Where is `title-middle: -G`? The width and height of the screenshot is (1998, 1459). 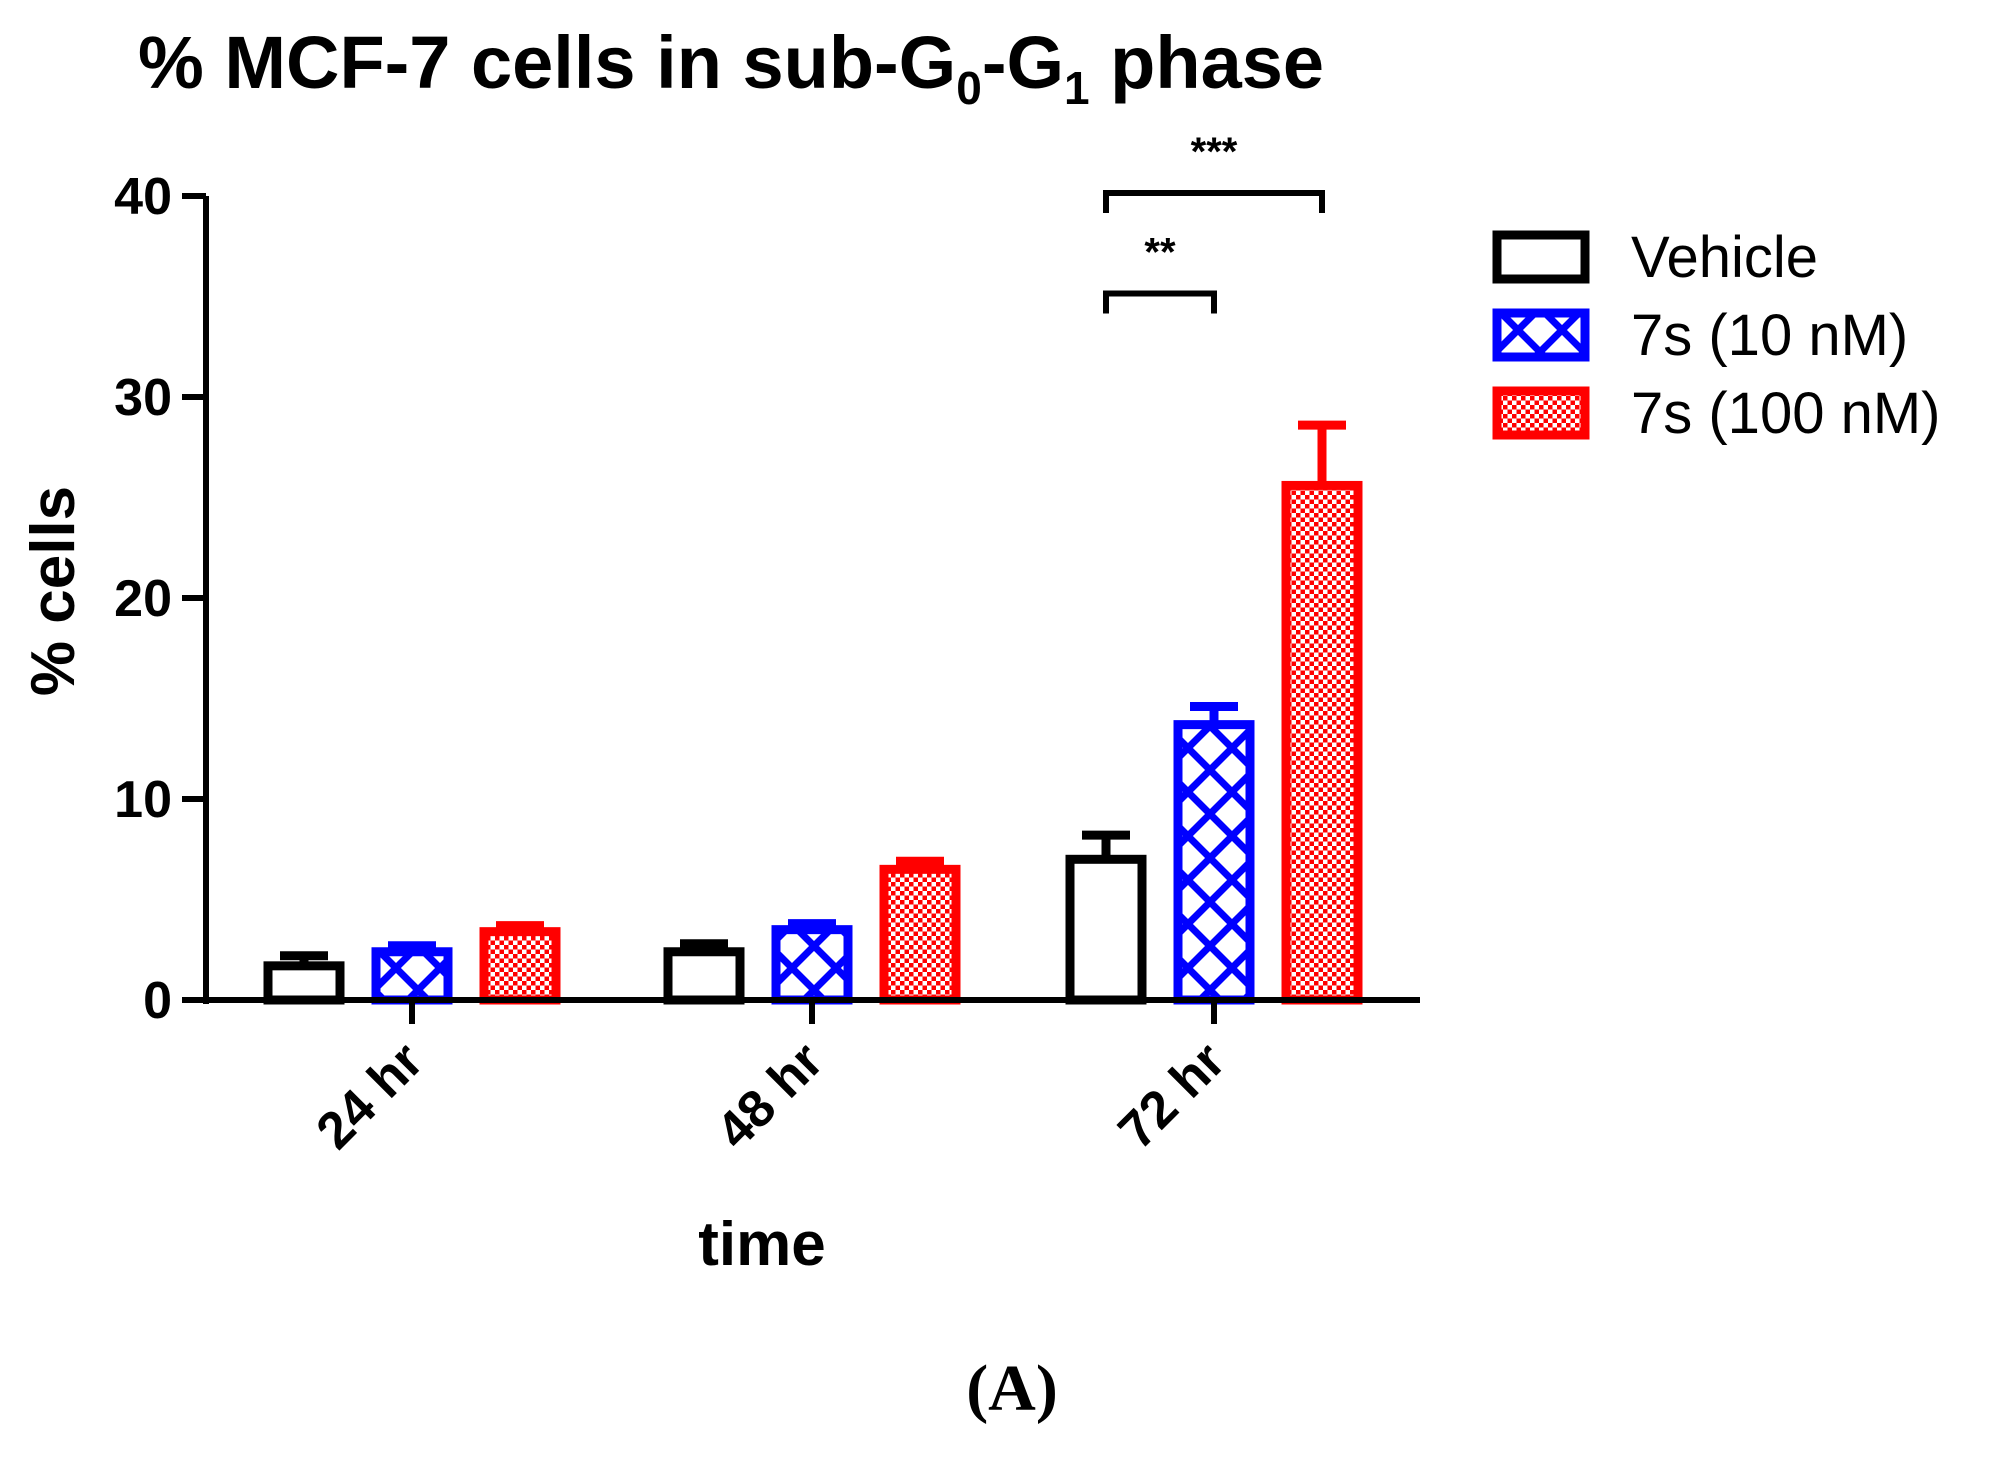
title-middle: -G is located at coordinates (1023, 62).